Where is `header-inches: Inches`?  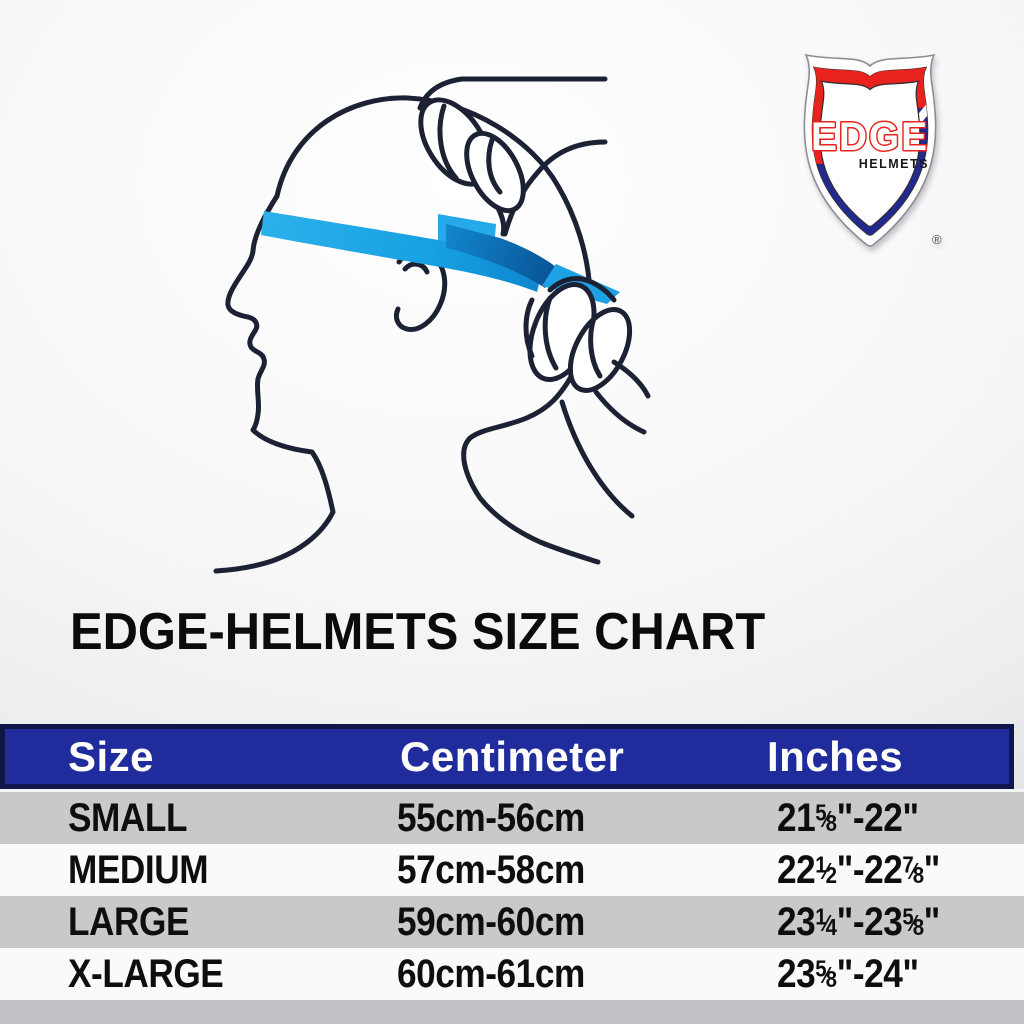 header-inches: Inches is located at coordinates (835, 756).